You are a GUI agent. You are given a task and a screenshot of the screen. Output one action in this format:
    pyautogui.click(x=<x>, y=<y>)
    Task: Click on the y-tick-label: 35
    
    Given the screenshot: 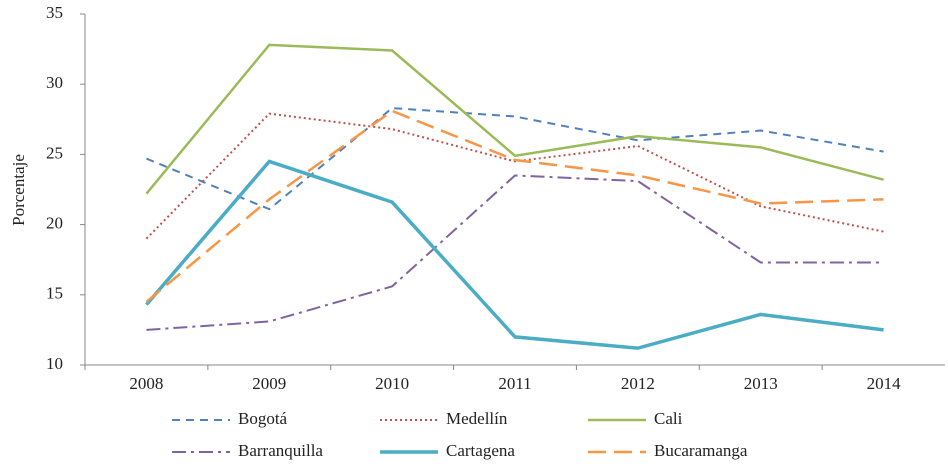 What is the action you would take?
    pyautogui.click(x=54, y=12)
    